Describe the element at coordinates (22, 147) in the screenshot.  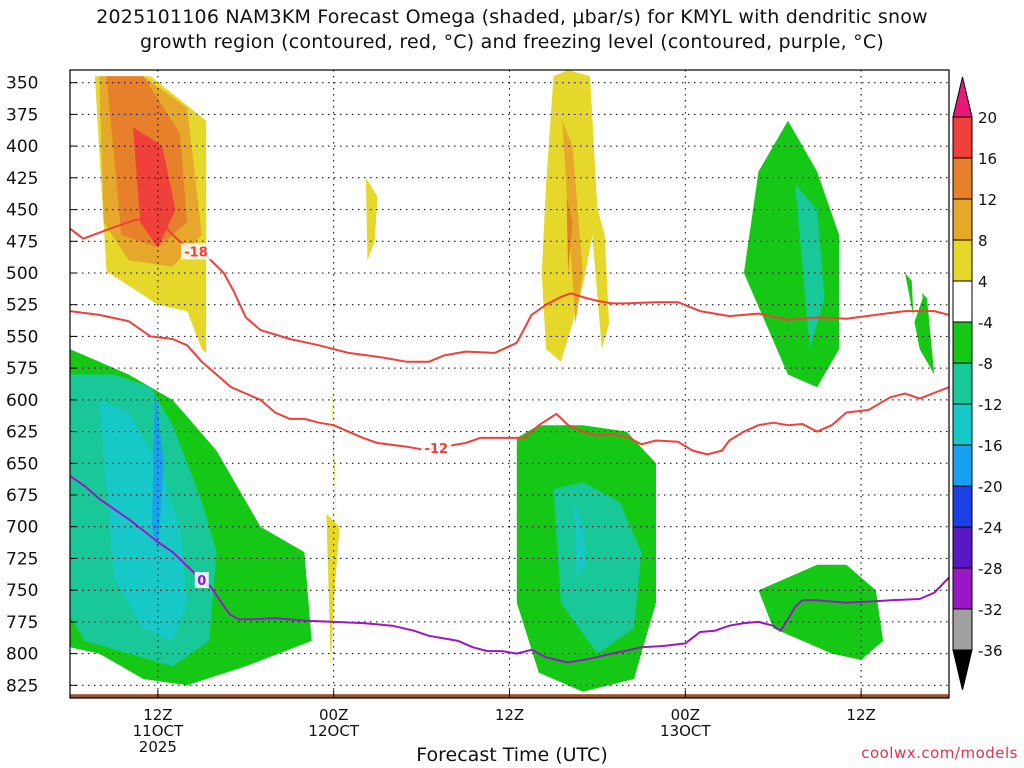
I see `y-tick-label: 400` at that location.